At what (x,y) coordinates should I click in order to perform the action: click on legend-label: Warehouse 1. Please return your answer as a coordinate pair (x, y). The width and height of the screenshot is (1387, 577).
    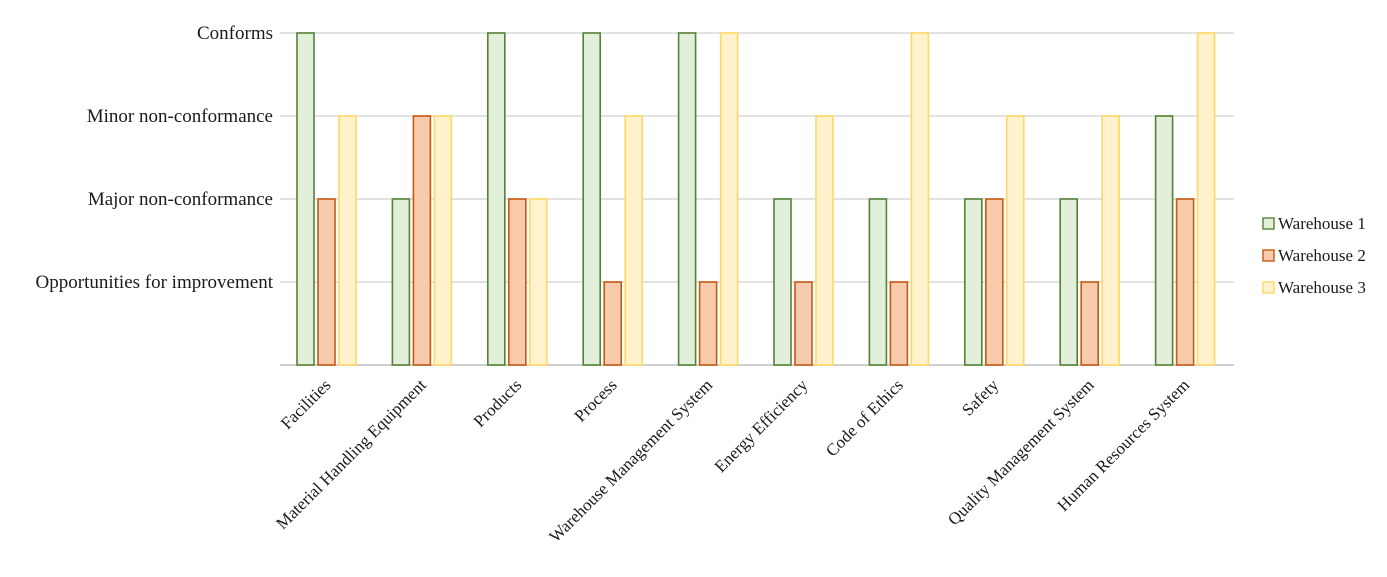
    Looking at the image, I should click on (1322, 223).